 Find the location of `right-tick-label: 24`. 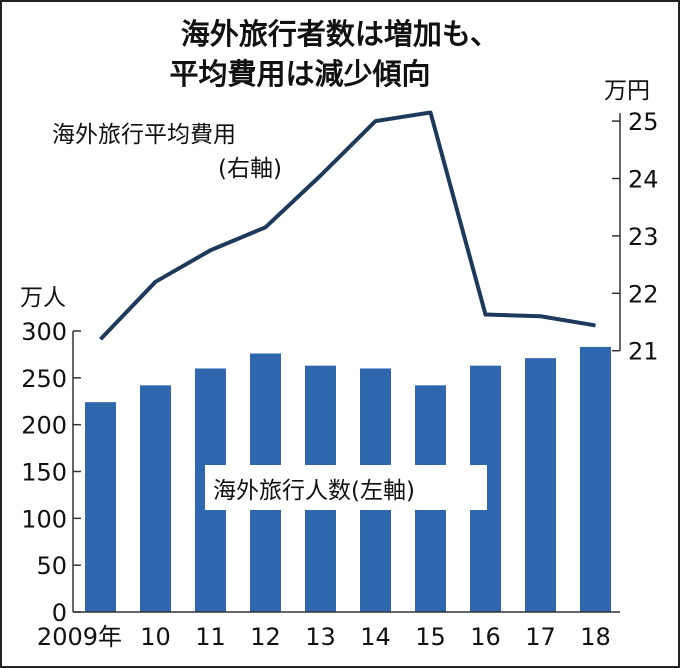

right-tick-label: 24 is located at coordinates (643, 180).